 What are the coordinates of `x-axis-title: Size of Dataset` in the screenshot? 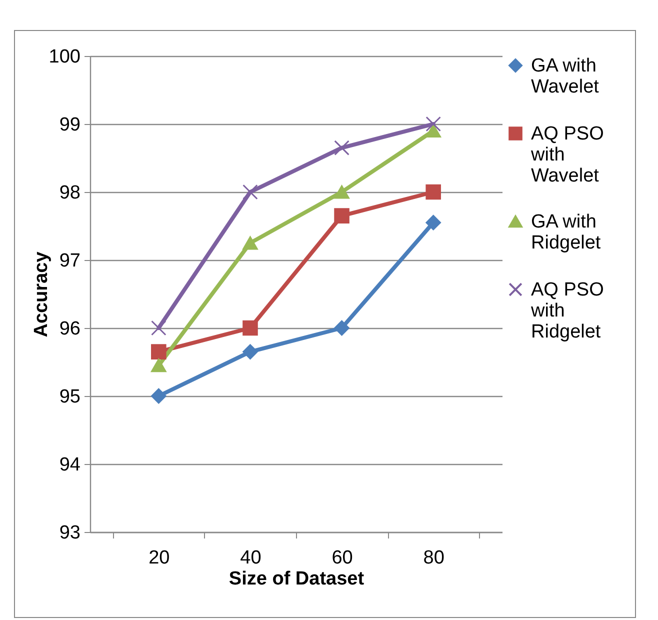 It's located at (296, 579).